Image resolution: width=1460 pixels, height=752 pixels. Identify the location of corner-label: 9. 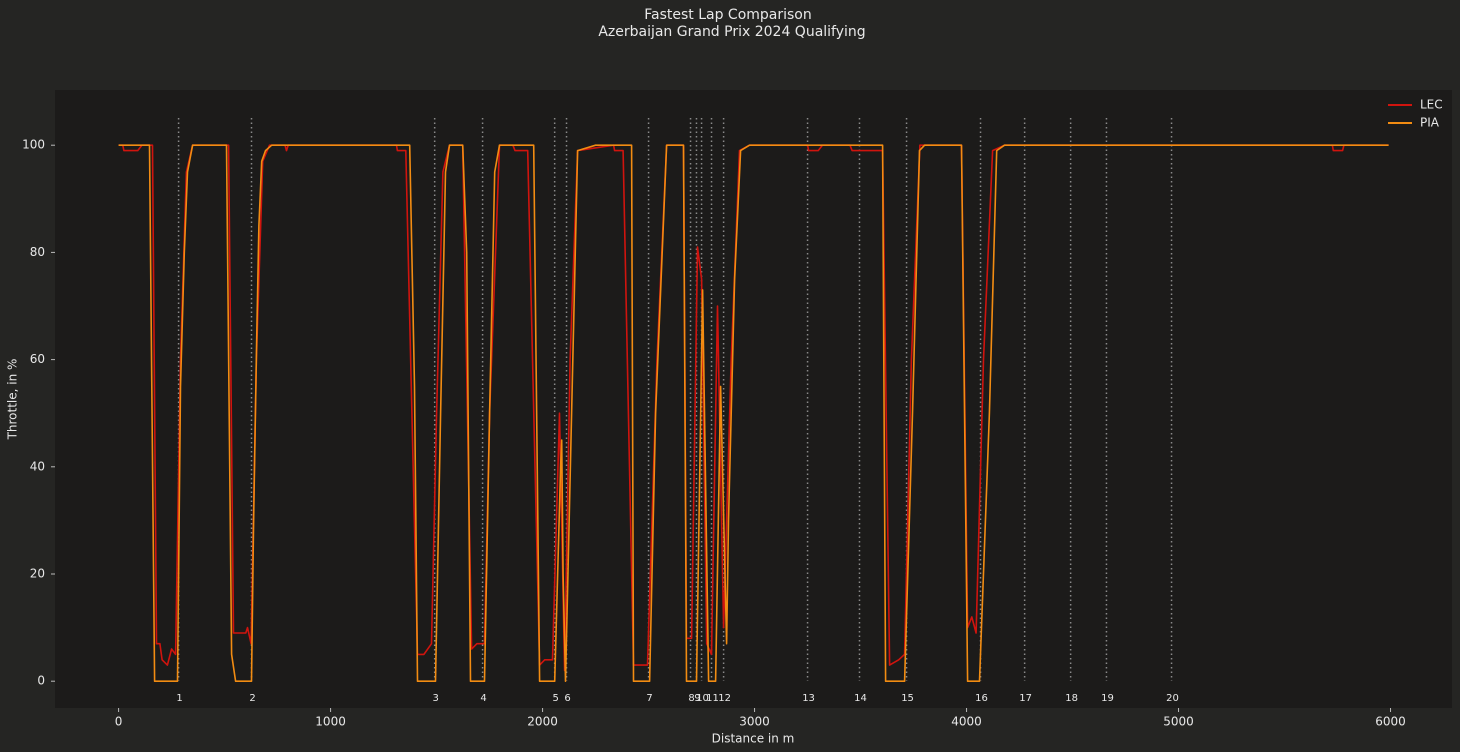
(697, 698).